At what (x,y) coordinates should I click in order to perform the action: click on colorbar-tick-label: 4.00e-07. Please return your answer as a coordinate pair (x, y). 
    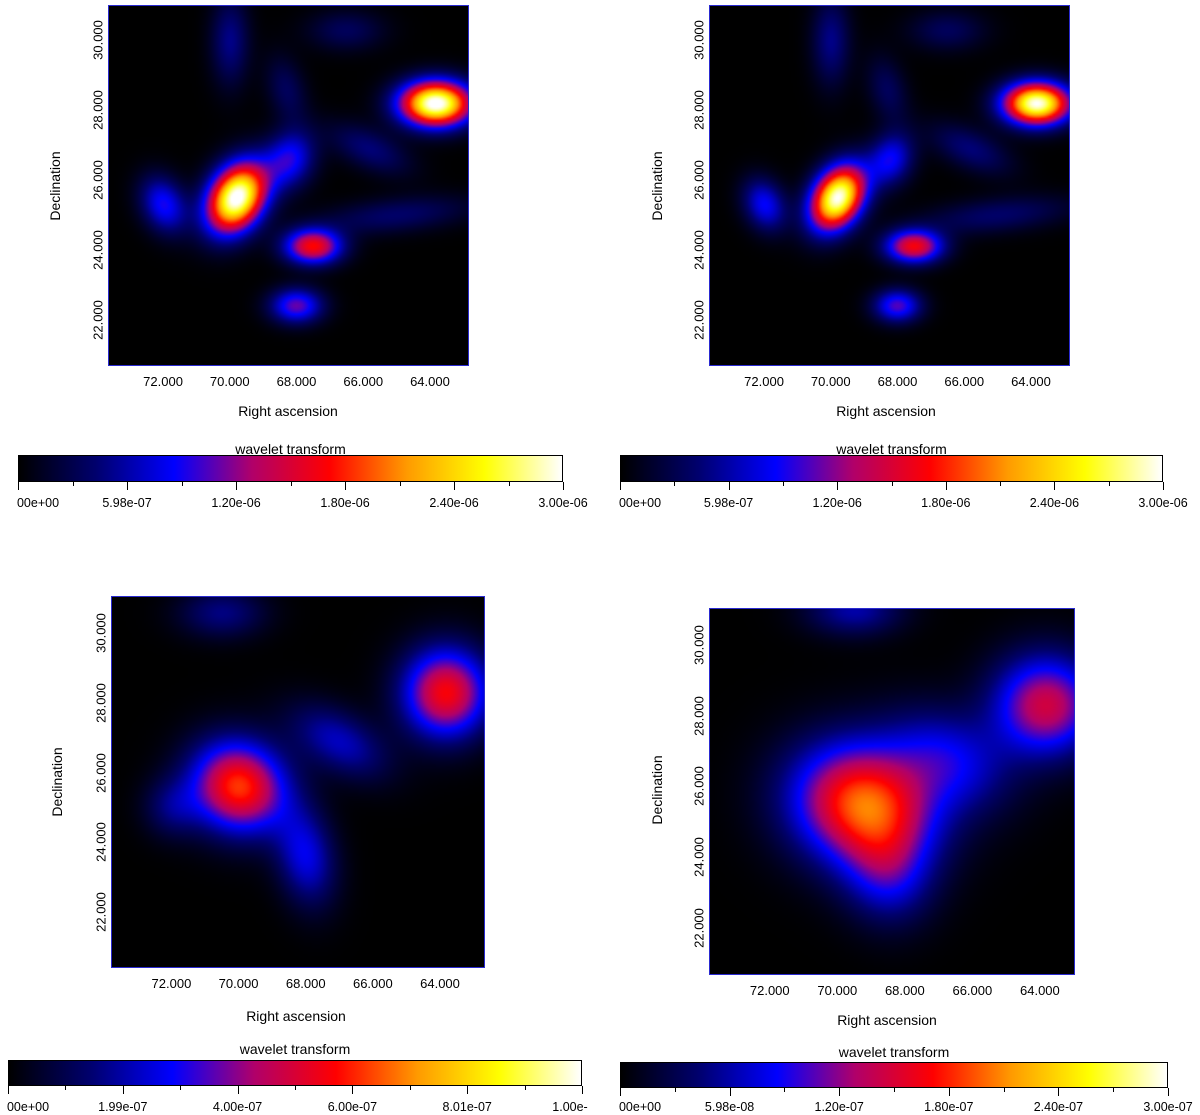
    Looking at the image, I should click on (237, 1107).